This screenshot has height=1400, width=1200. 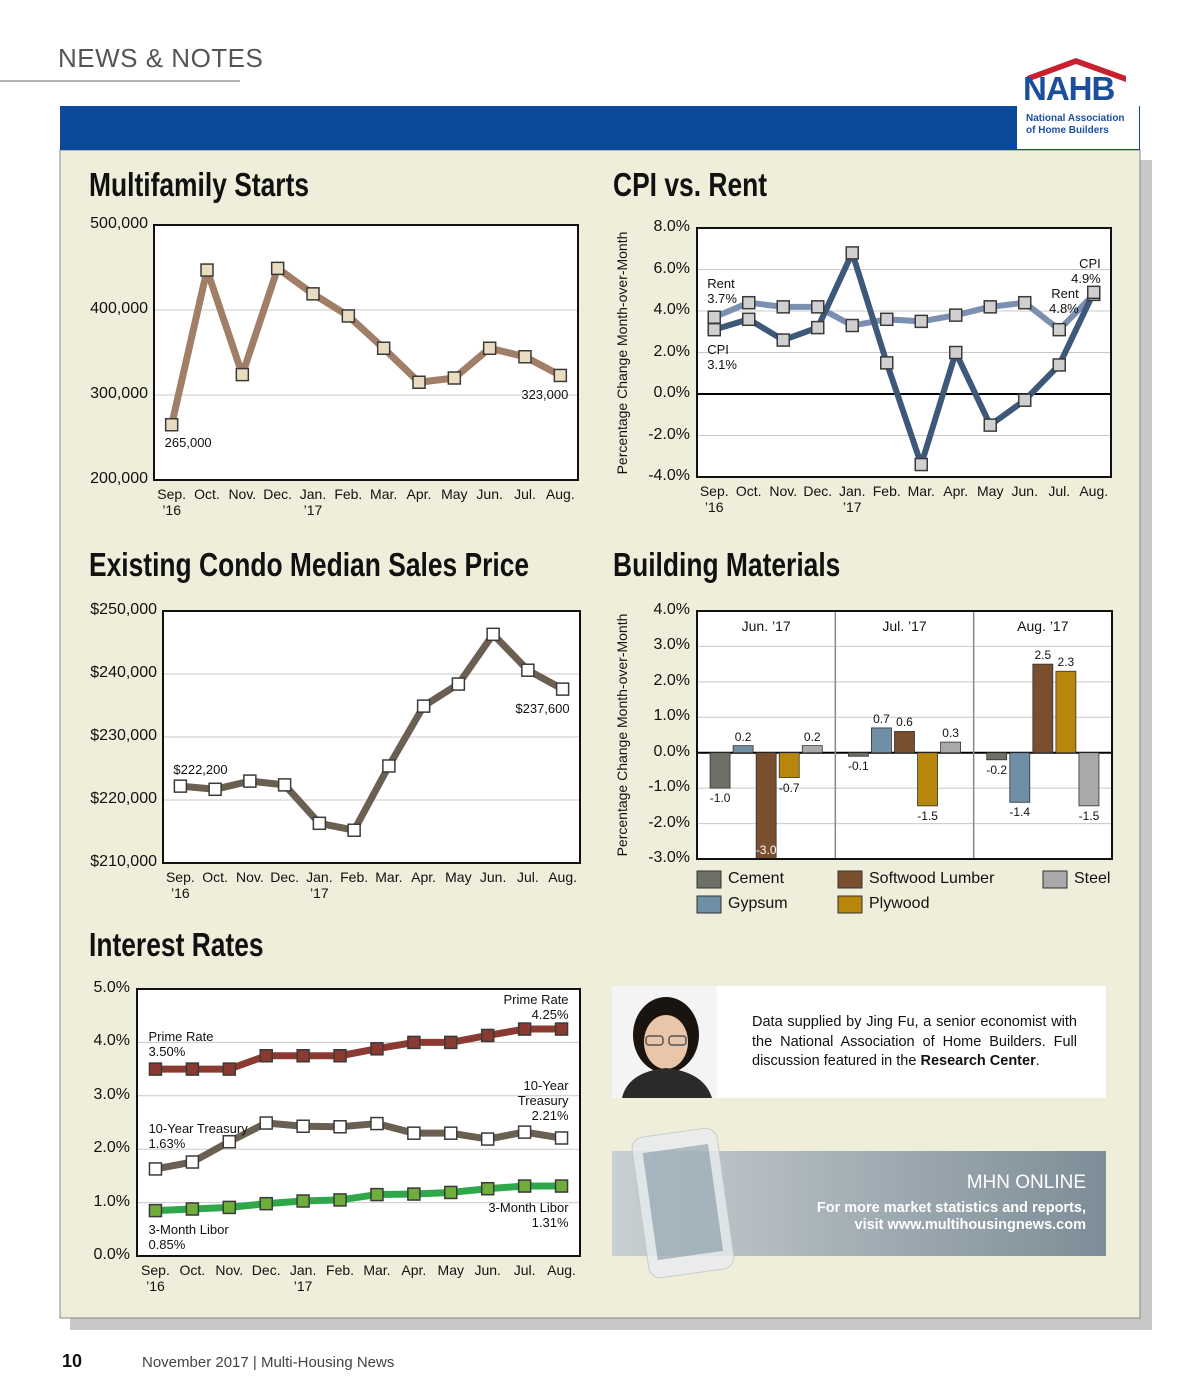 What do you see at coordinates (528, 1215) in the screenshot?
I see `annotation: 3-Month Libor 1.31%` at bounding box center [528, 1215].